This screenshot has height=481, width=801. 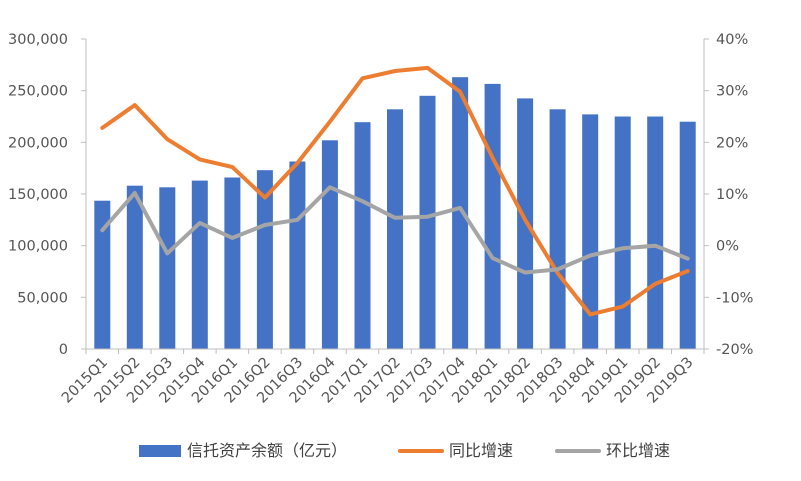 What do you see at coordinates (732, 195) in the screenshot?
I see `right-tick-label: 10%` at bounding box center [732, 195].